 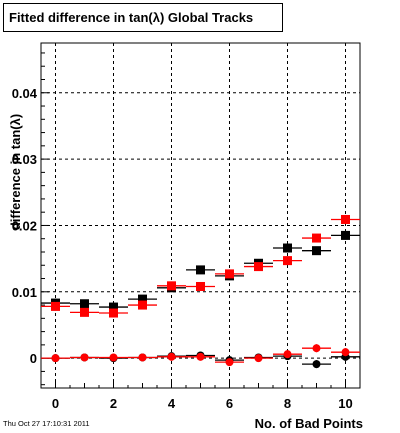 I want to click on x-tick-label: 8, so click(x=287, y=403).